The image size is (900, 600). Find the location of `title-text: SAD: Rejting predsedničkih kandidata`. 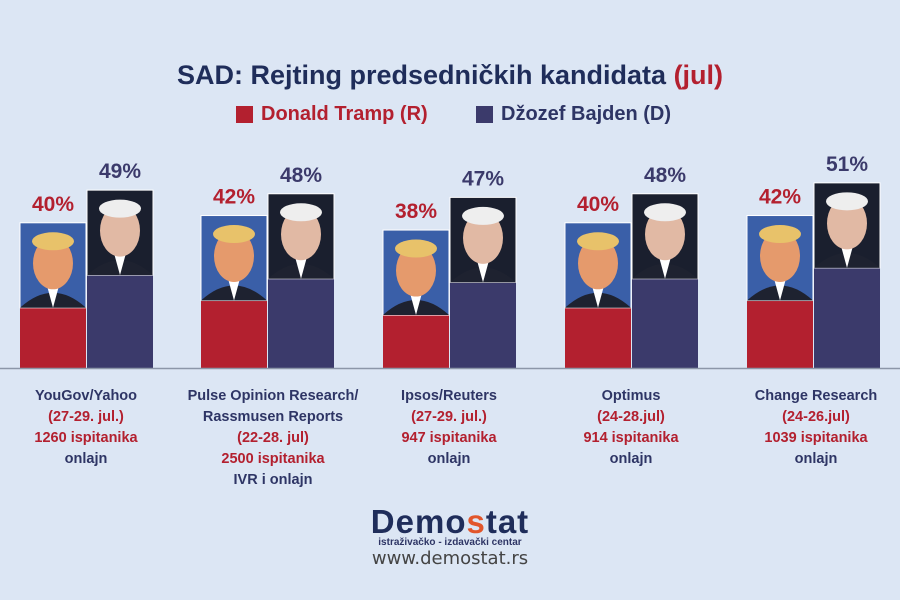

title-text: SAD: Rejting predsedničkih kandidata is located at coordinates (421, 75).